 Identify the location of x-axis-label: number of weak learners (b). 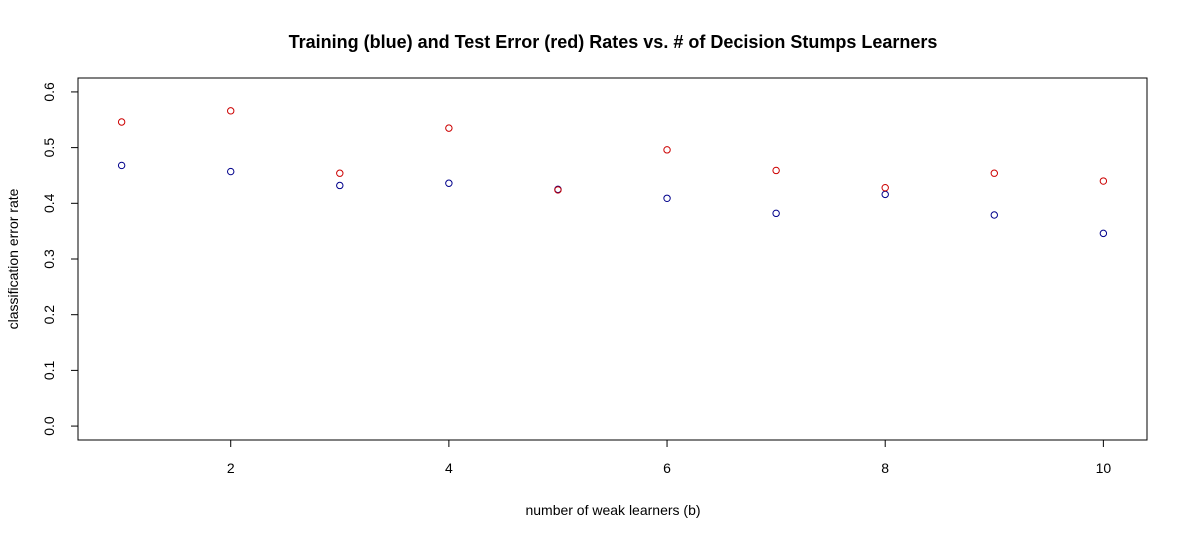
(612, 510).